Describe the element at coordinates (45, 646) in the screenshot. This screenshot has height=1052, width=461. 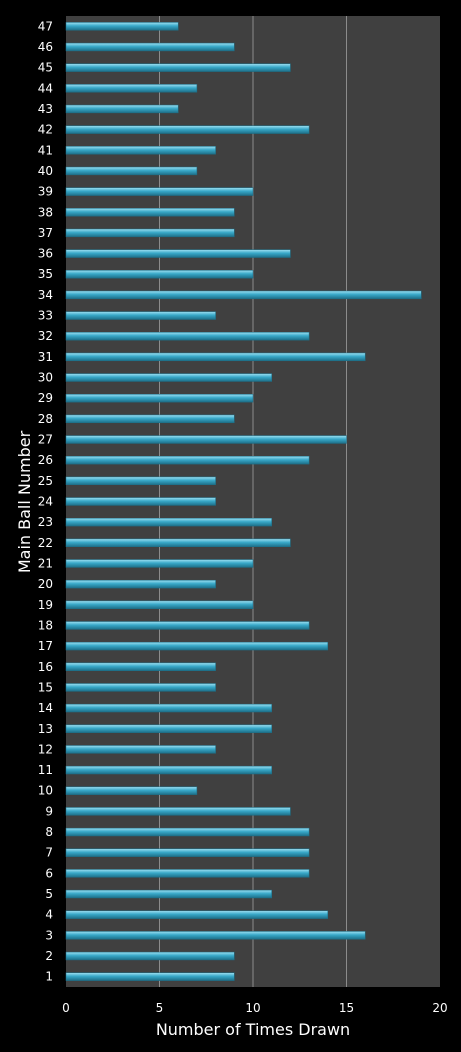
I see `y-tick-label: 17` at that location.